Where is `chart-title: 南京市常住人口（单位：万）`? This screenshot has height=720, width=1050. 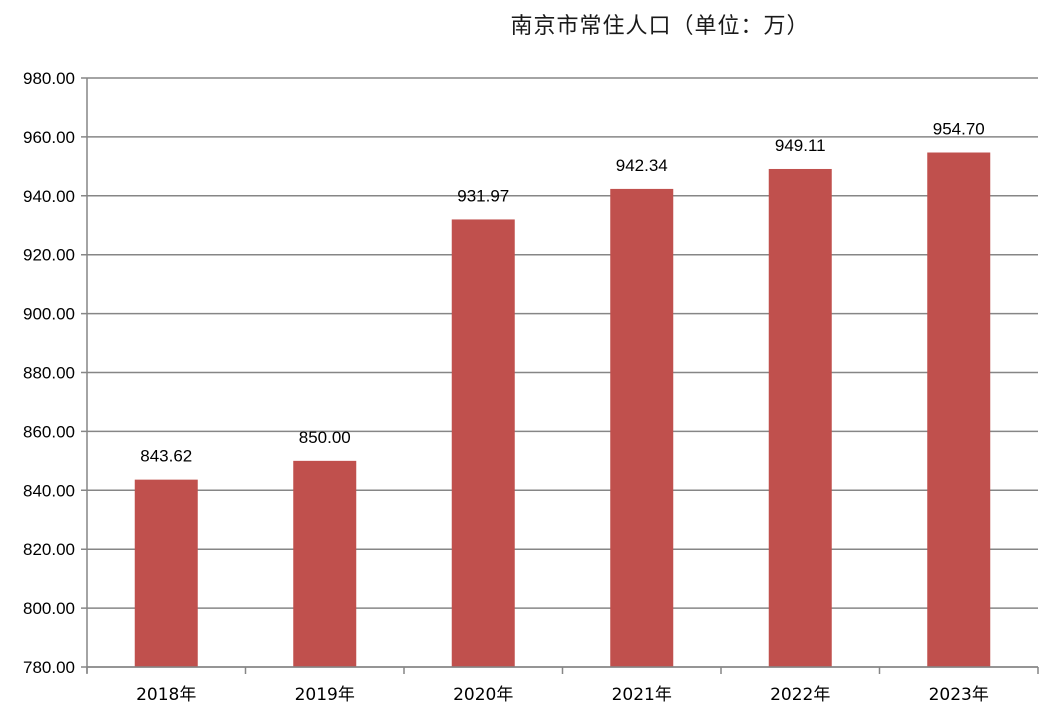 chart-title: 南京市常住人口（单位：万） is located at coordinates (660, 26).